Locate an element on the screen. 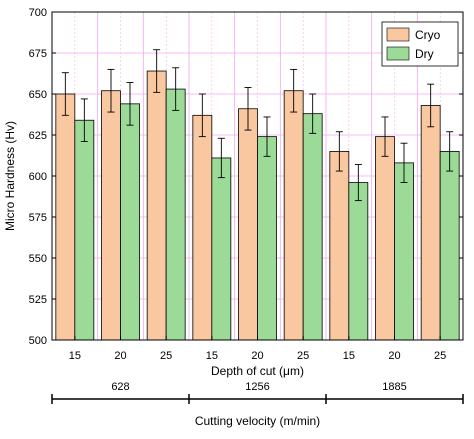  y-axis-title: Micro Hardness (Hv) is located at coordinates (10, 176).